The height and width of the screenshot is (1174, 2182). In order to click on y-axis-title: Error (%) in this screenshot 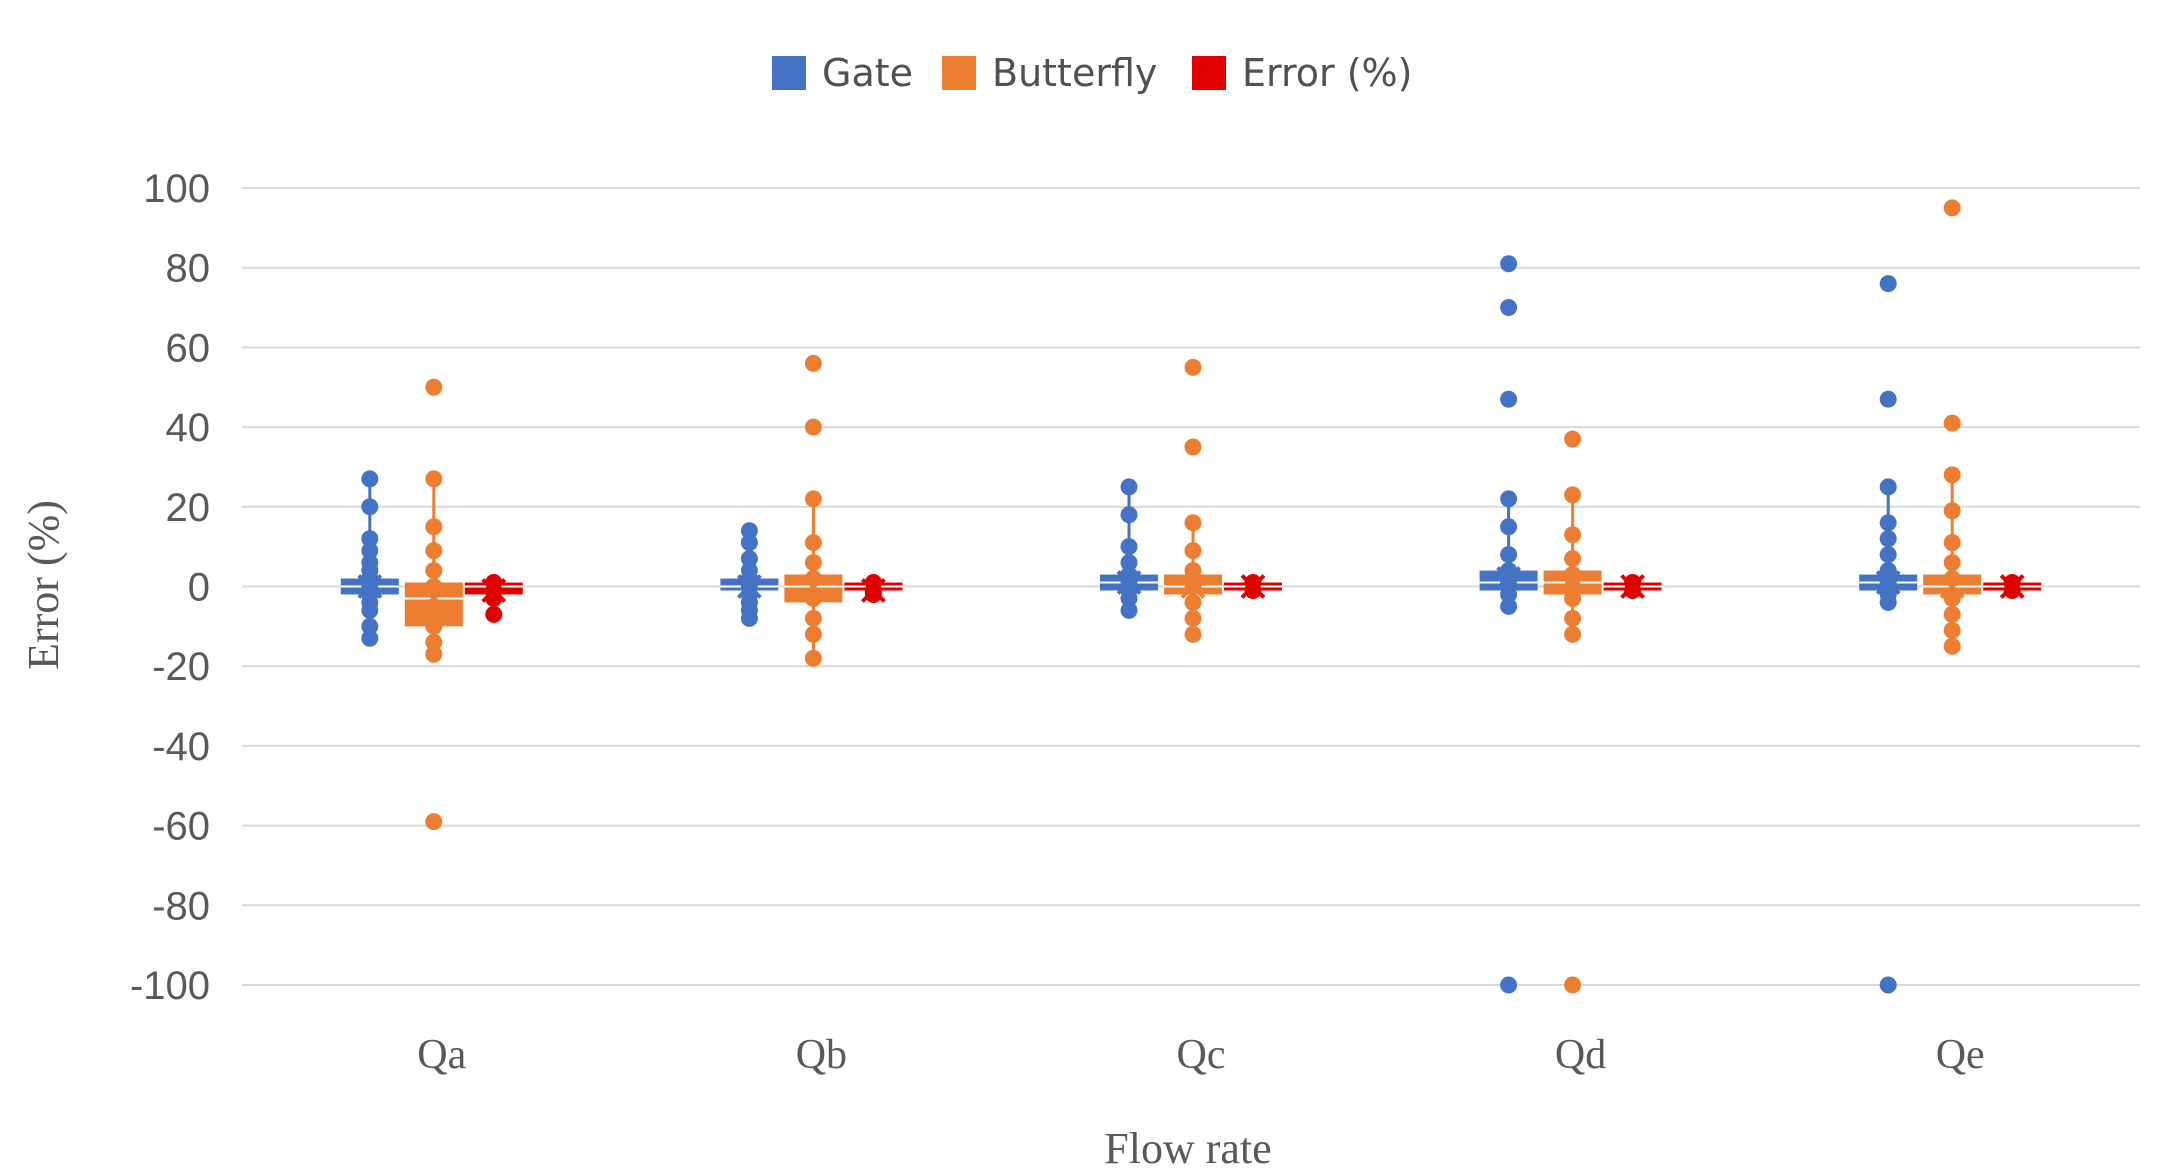, I will do `click(43, 585)`.